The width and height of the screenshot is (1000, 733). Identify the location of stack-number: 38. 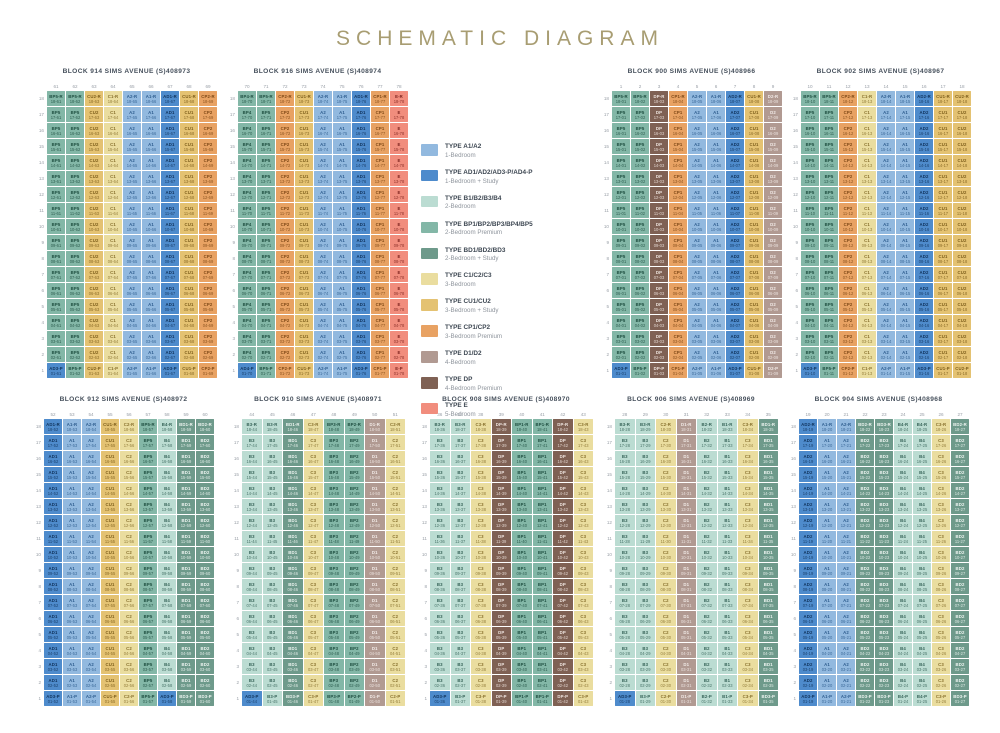
(481, 414).